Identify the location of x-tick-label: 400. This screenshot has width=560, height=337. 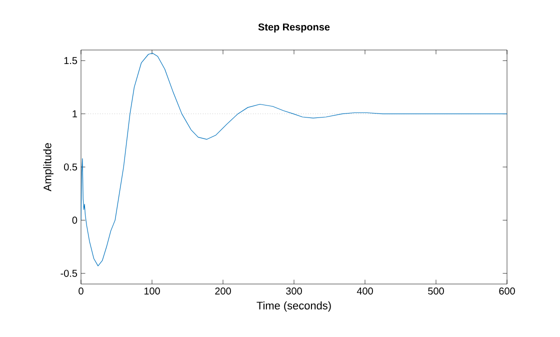
(364, 291).